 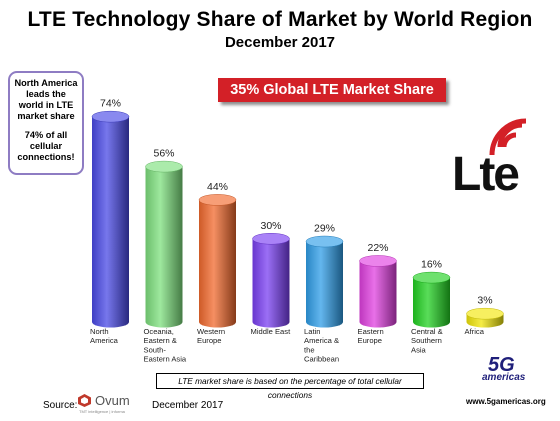 I want to click on bar-value-label: 30%, so click(x=270, y=226).